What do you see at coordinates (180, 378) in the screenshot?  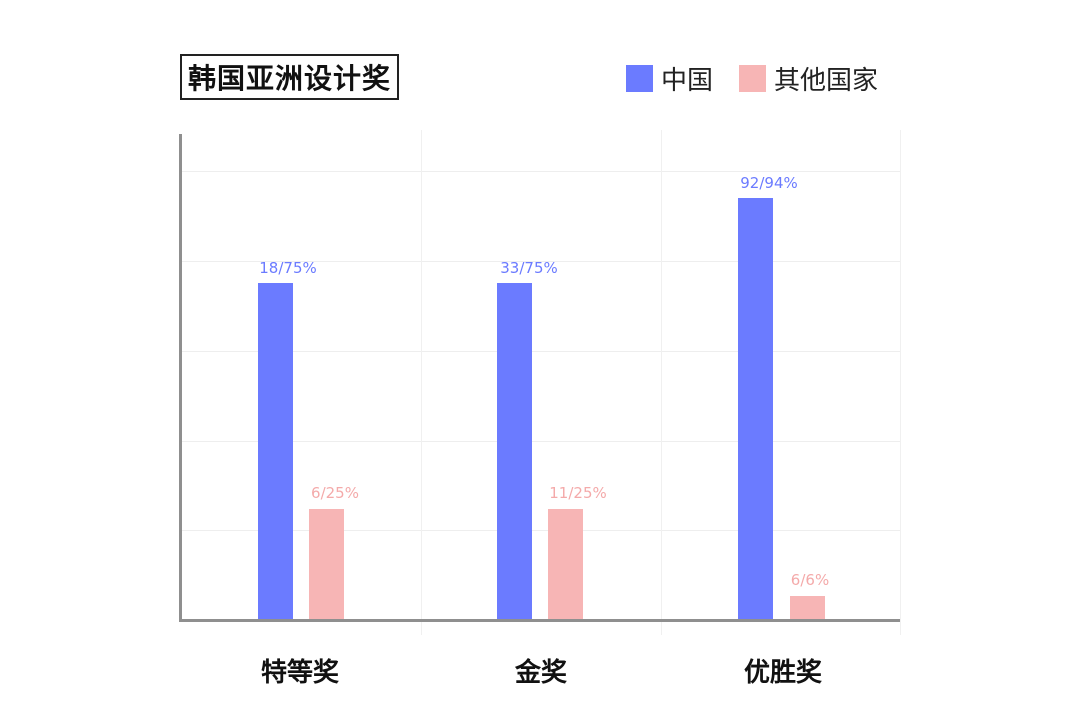 I see `y-axis` at bounding box center [180, 378].